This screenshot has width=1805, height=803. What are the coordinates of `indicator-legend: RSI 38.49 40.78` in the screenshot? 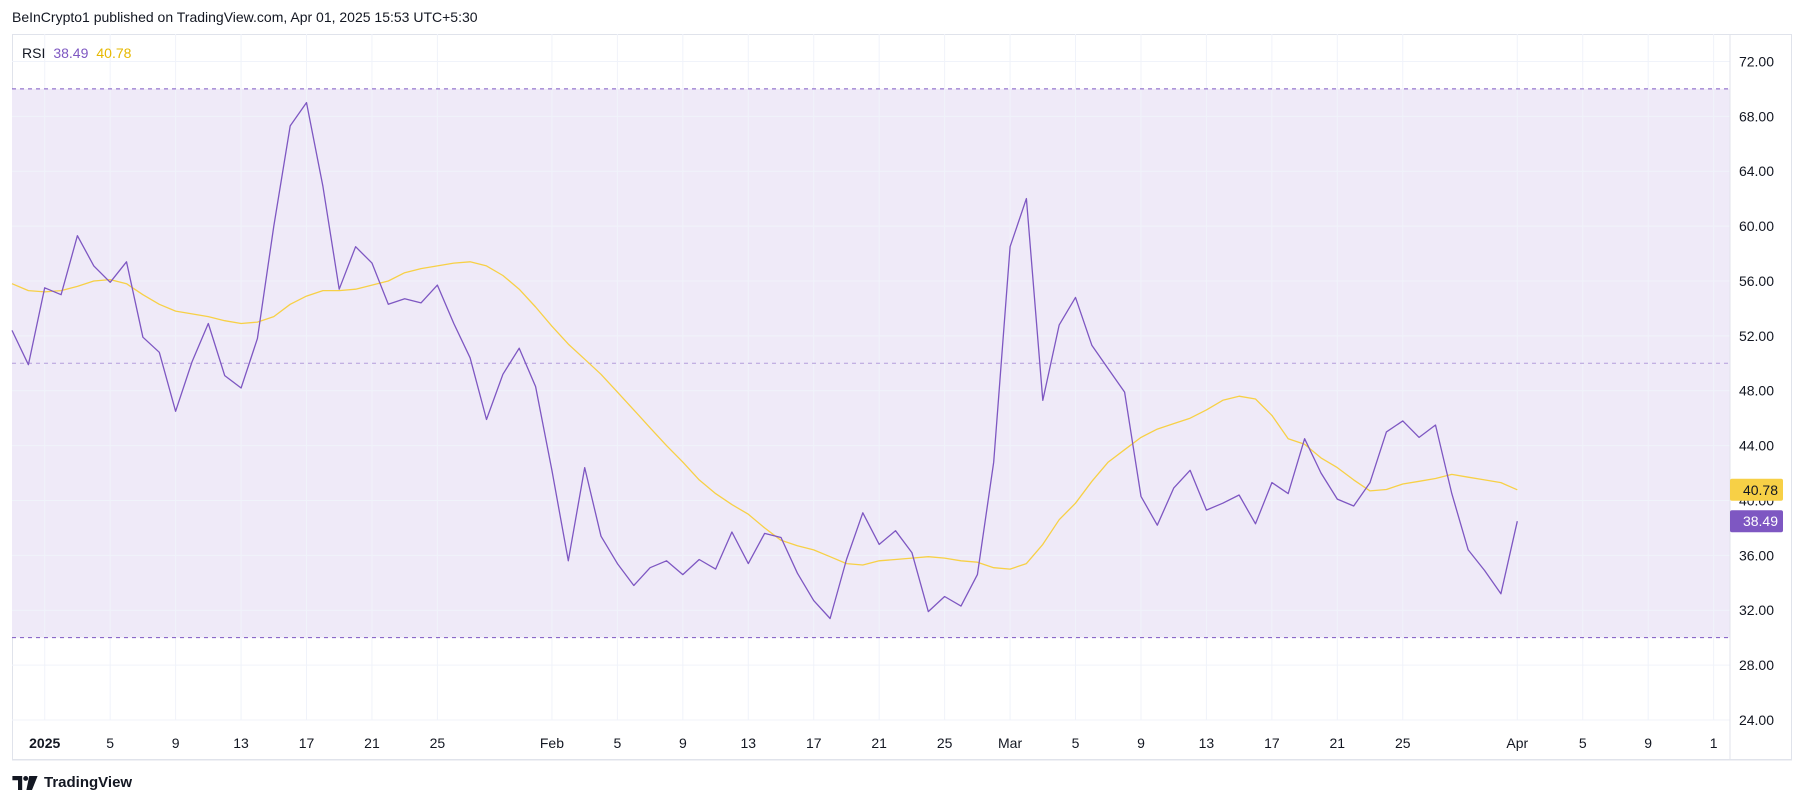 It's located at (76, 53).